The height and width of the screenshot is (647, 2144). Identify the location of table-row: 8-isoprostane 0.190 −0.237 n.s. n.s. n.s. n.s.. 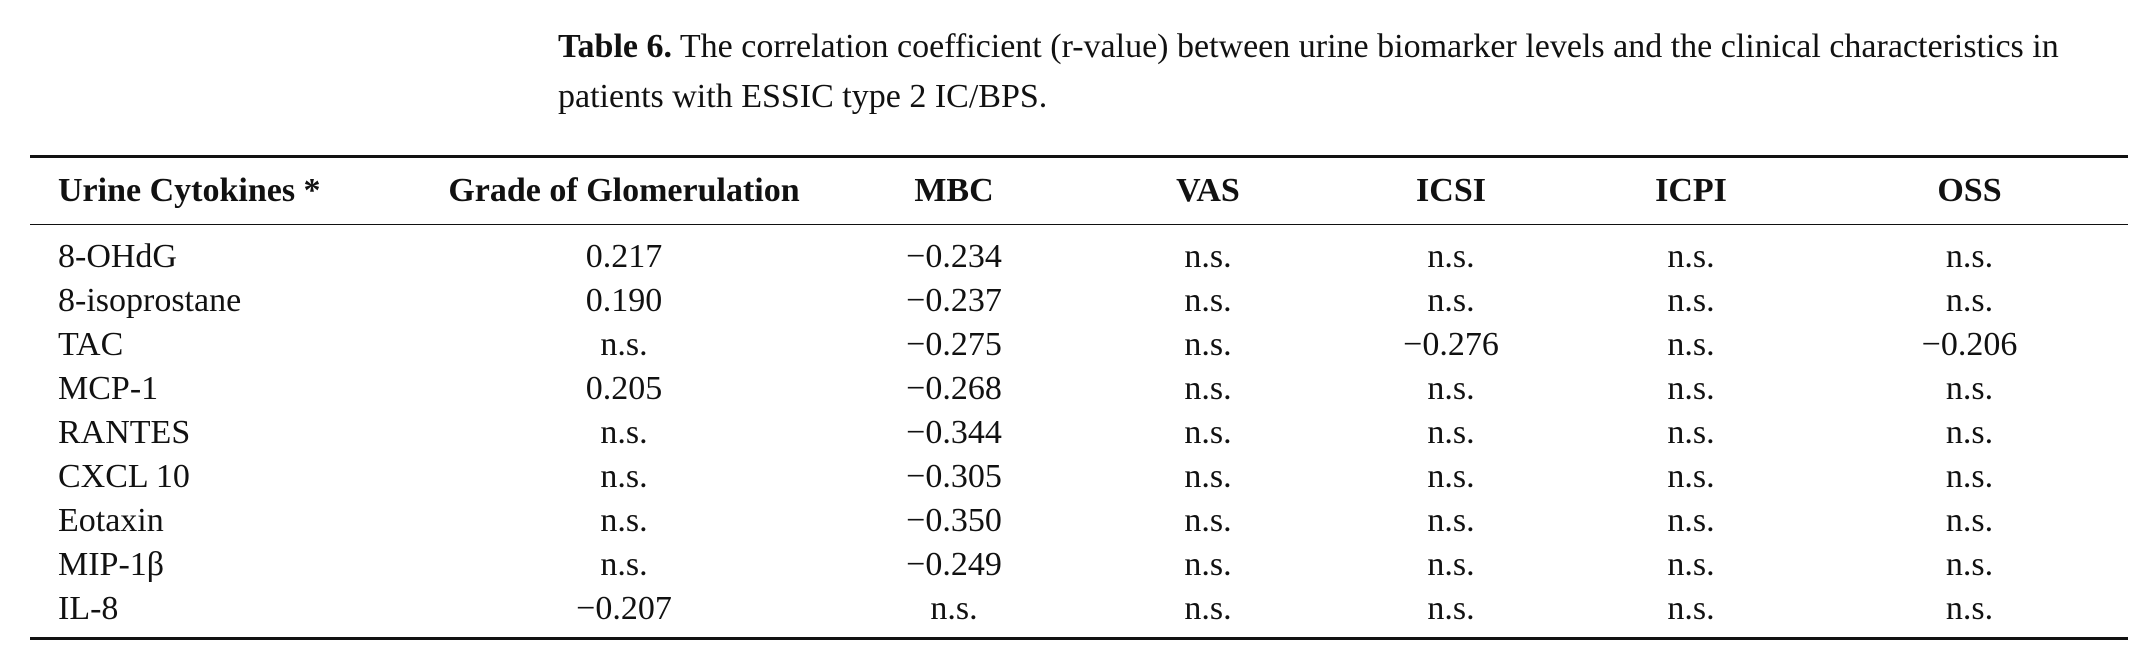
(1079, 301).